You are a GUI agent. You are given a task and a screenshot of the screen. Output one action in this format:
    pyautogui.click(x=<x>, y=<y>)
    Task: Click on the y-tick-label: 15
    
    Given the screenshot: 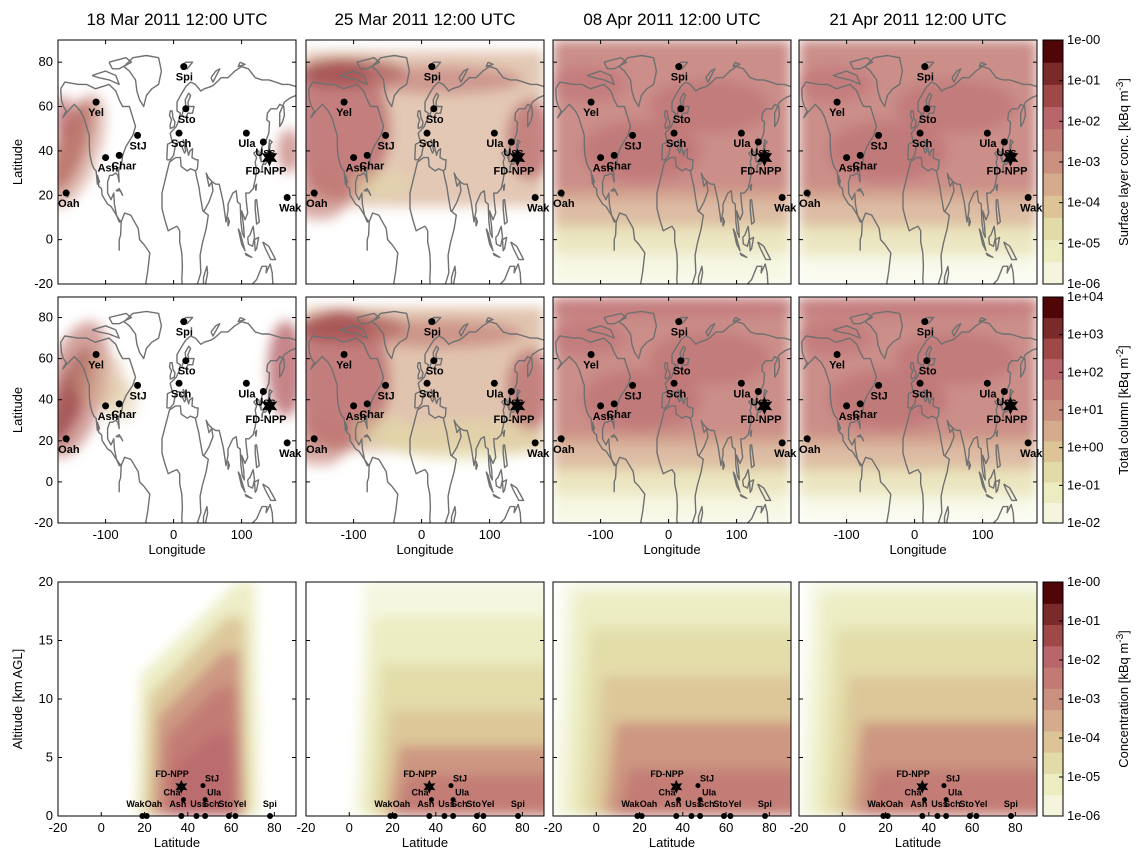 What is the action you would take?
    pyautogui.click(x=46, y=640)
    